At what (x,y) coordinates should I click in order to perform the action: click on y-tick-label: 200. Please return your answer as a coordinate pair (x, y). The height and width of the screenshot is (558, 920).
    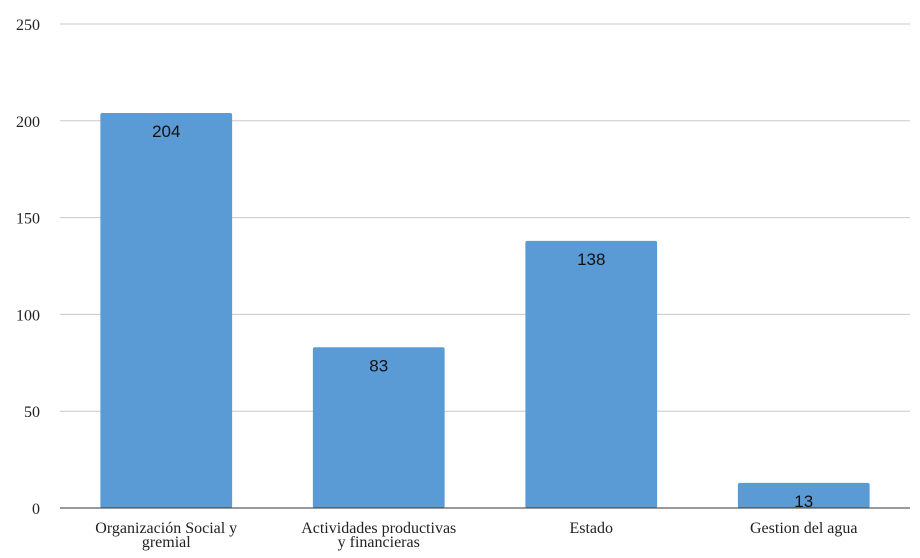
    Looking at the image, I should click on (28, 122).